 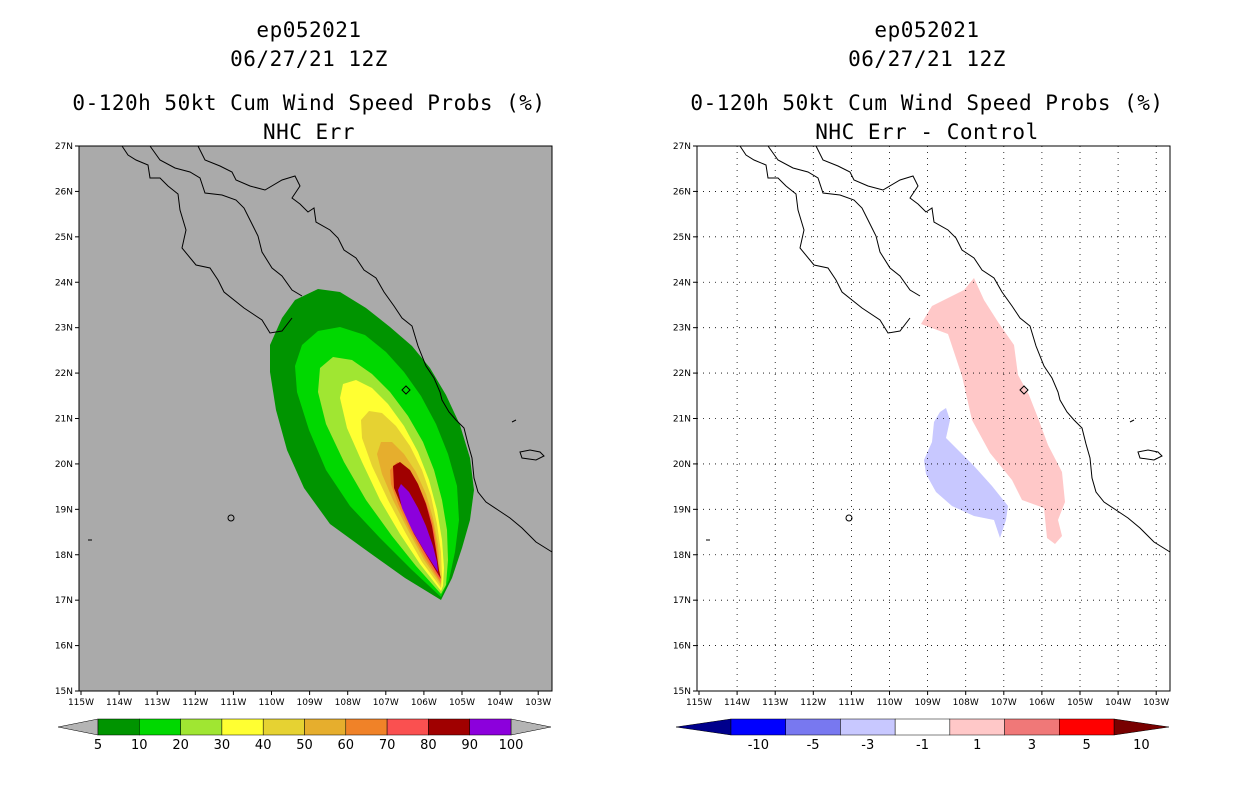 I want to click on colorbar-label: 60, so click(x=346, y=745).